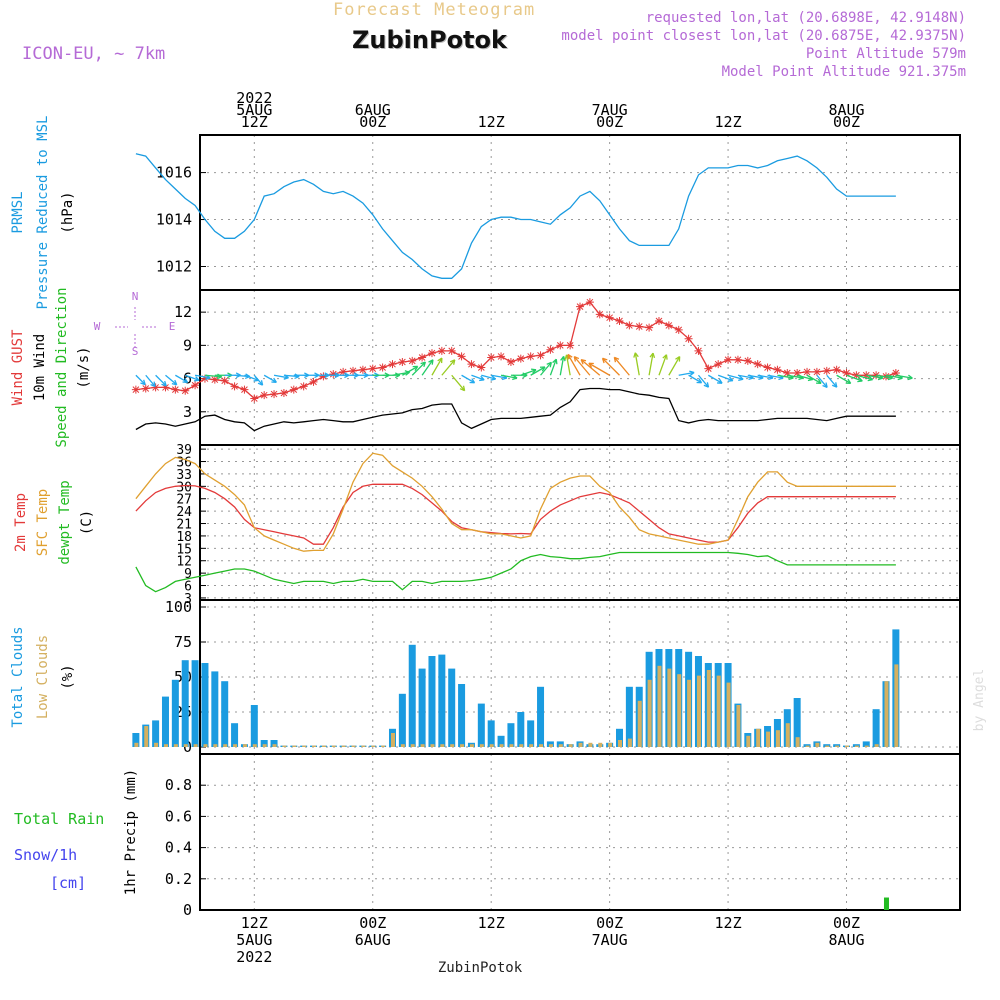 This screenshot has width=1000, height=1000. I want to click on model-label: ICON-EU, ~ 7km, so click(94, 54).